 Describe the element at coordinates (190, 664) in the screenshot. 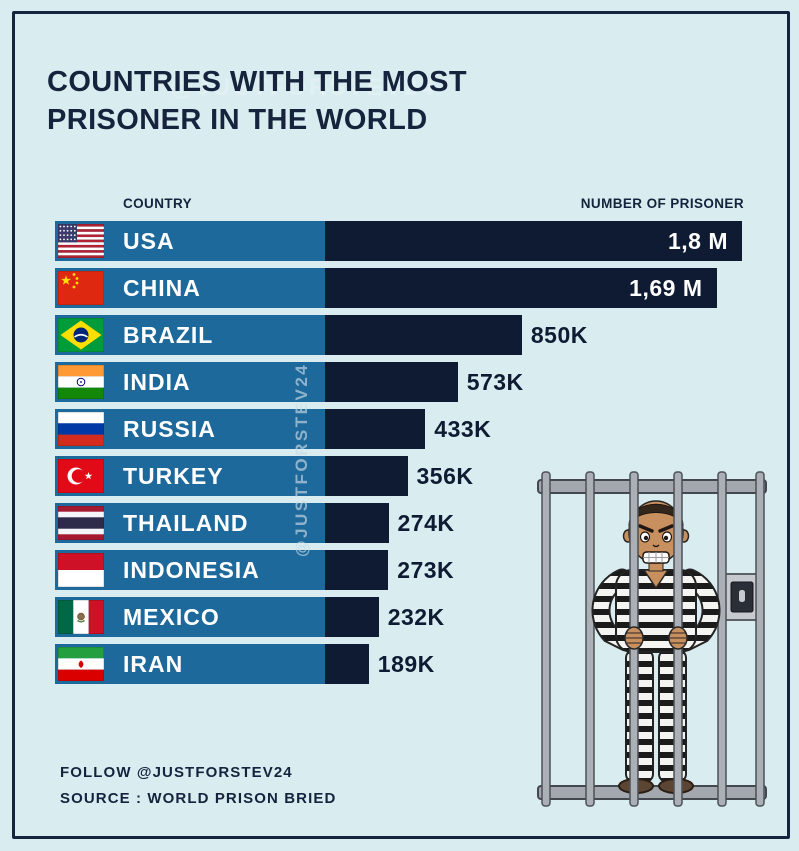

I see `country-cell: IRAN` at that location.